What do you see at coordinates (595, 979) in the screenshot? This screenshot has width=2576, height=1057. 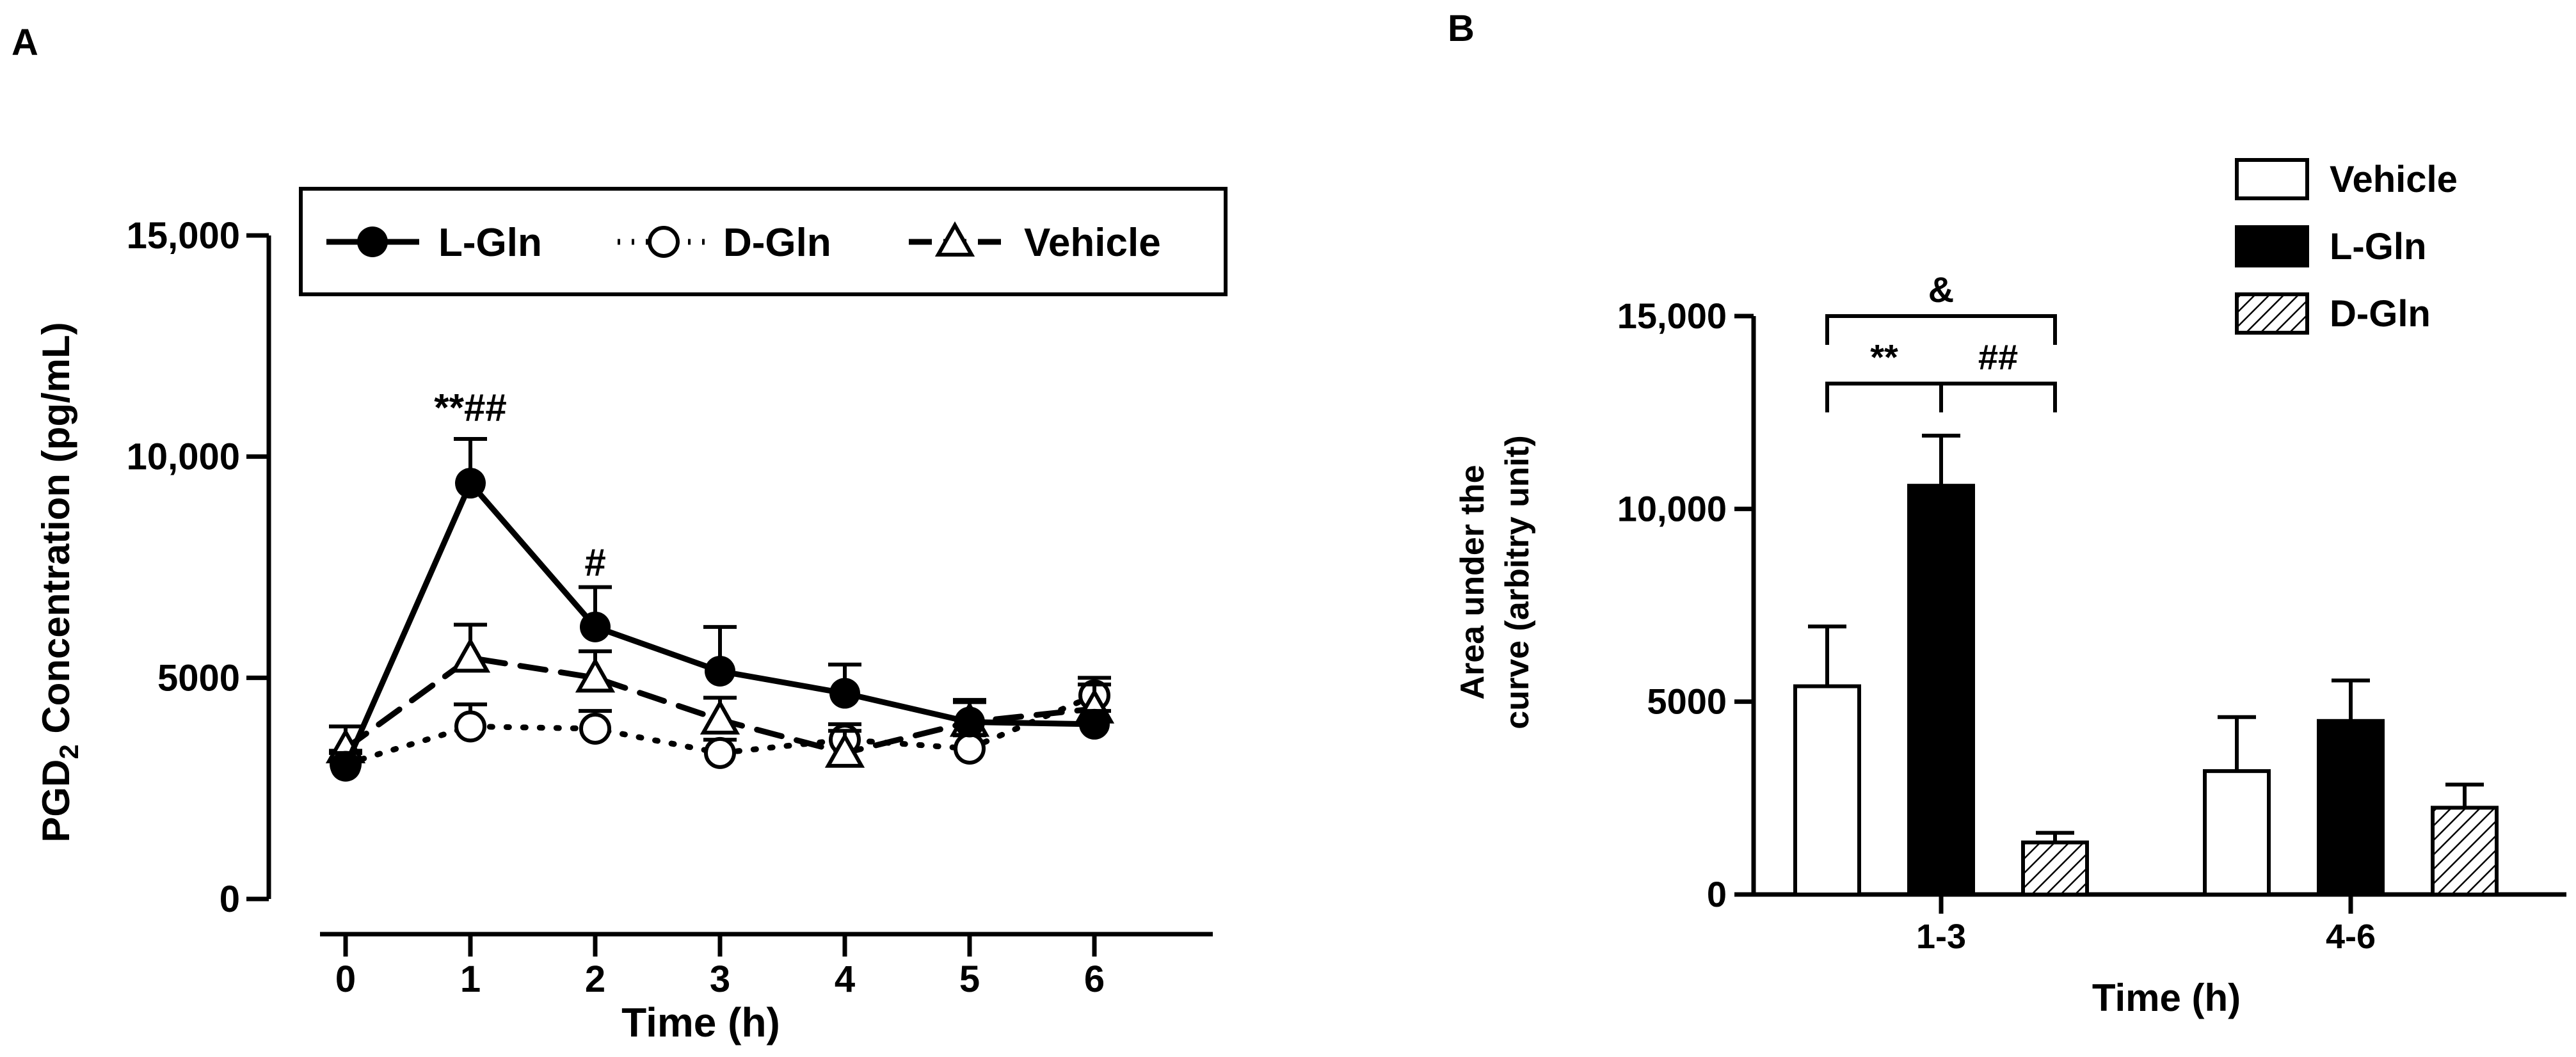 I see `panel-a-x-tick-label: 2` at bounding box center [595, 979].